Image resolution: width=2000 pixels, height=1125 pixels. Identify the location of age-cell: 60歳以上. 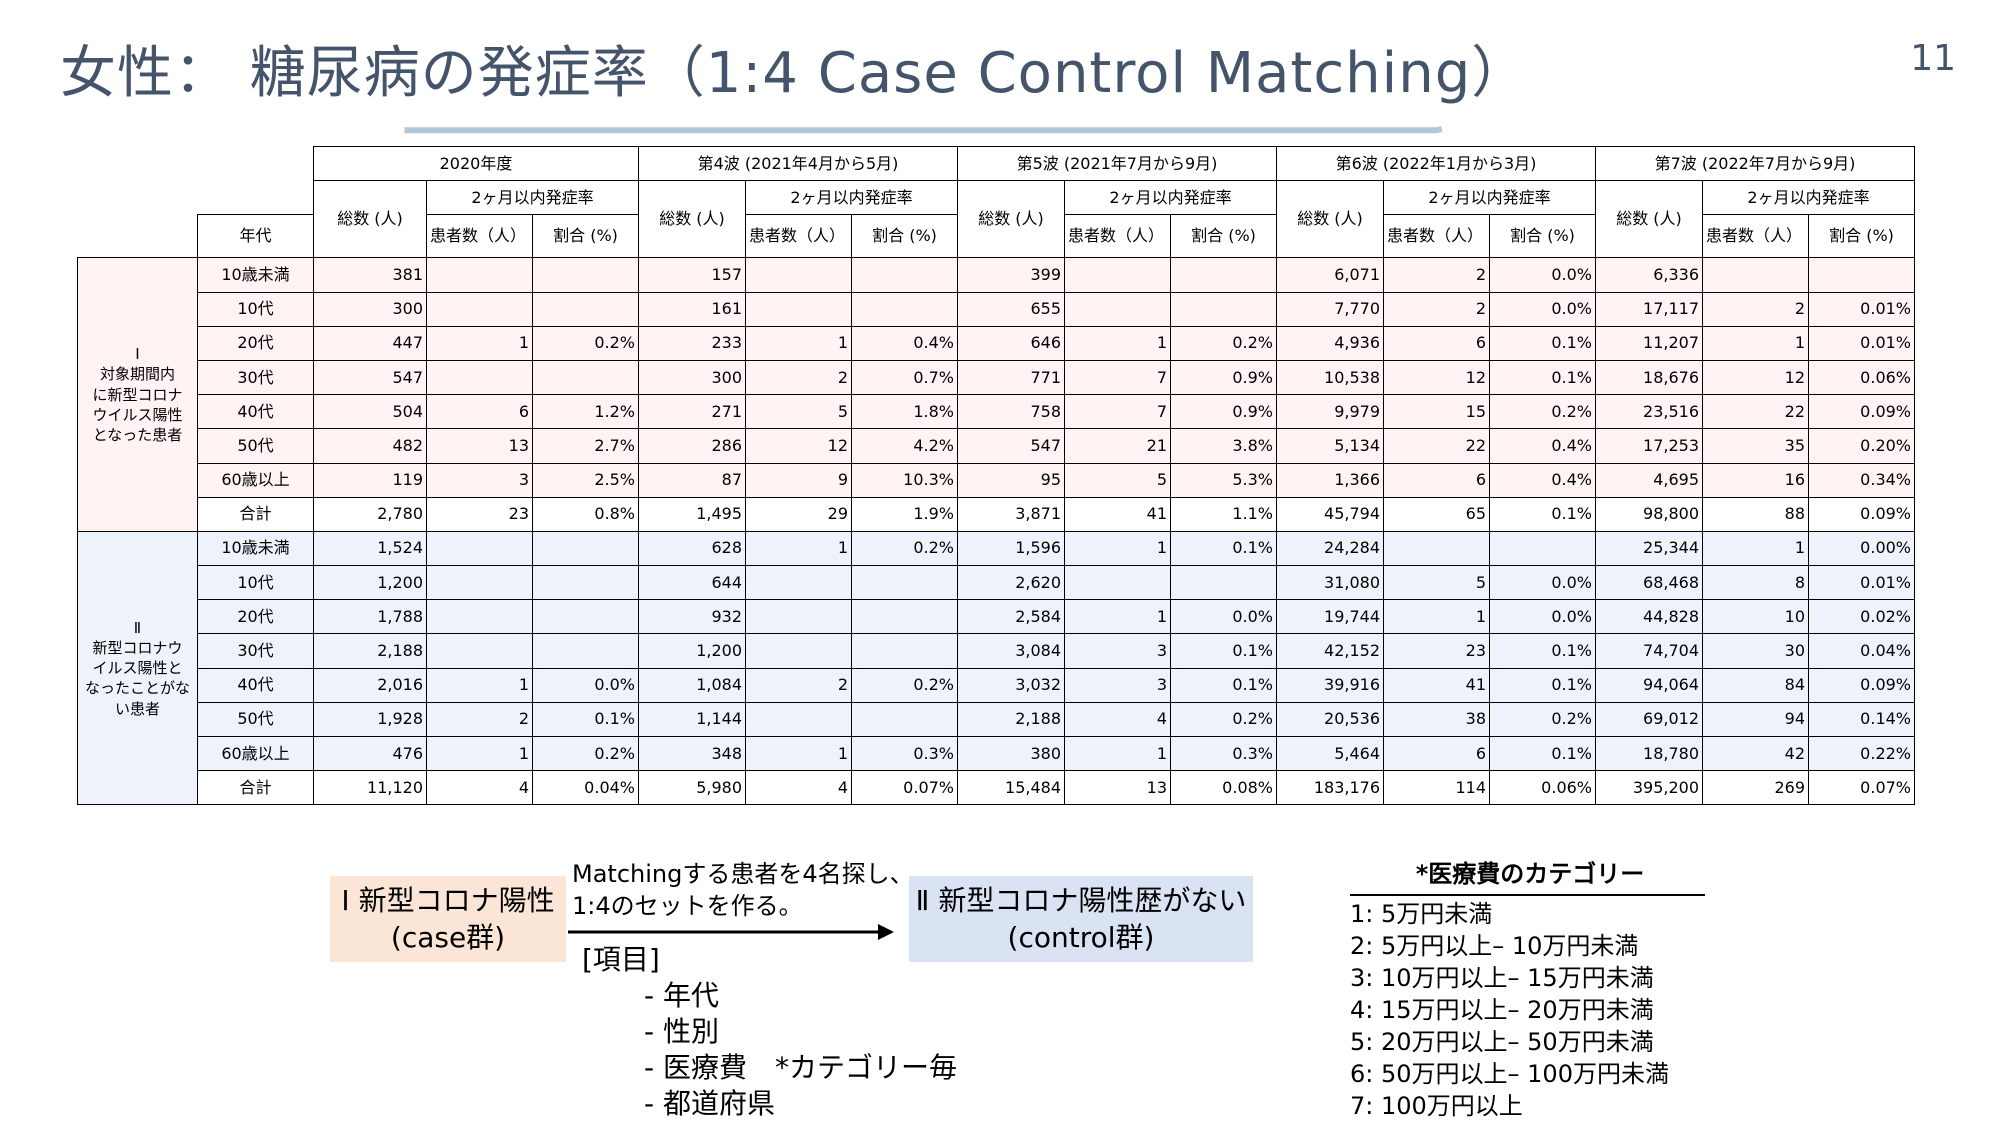
(255, 480).